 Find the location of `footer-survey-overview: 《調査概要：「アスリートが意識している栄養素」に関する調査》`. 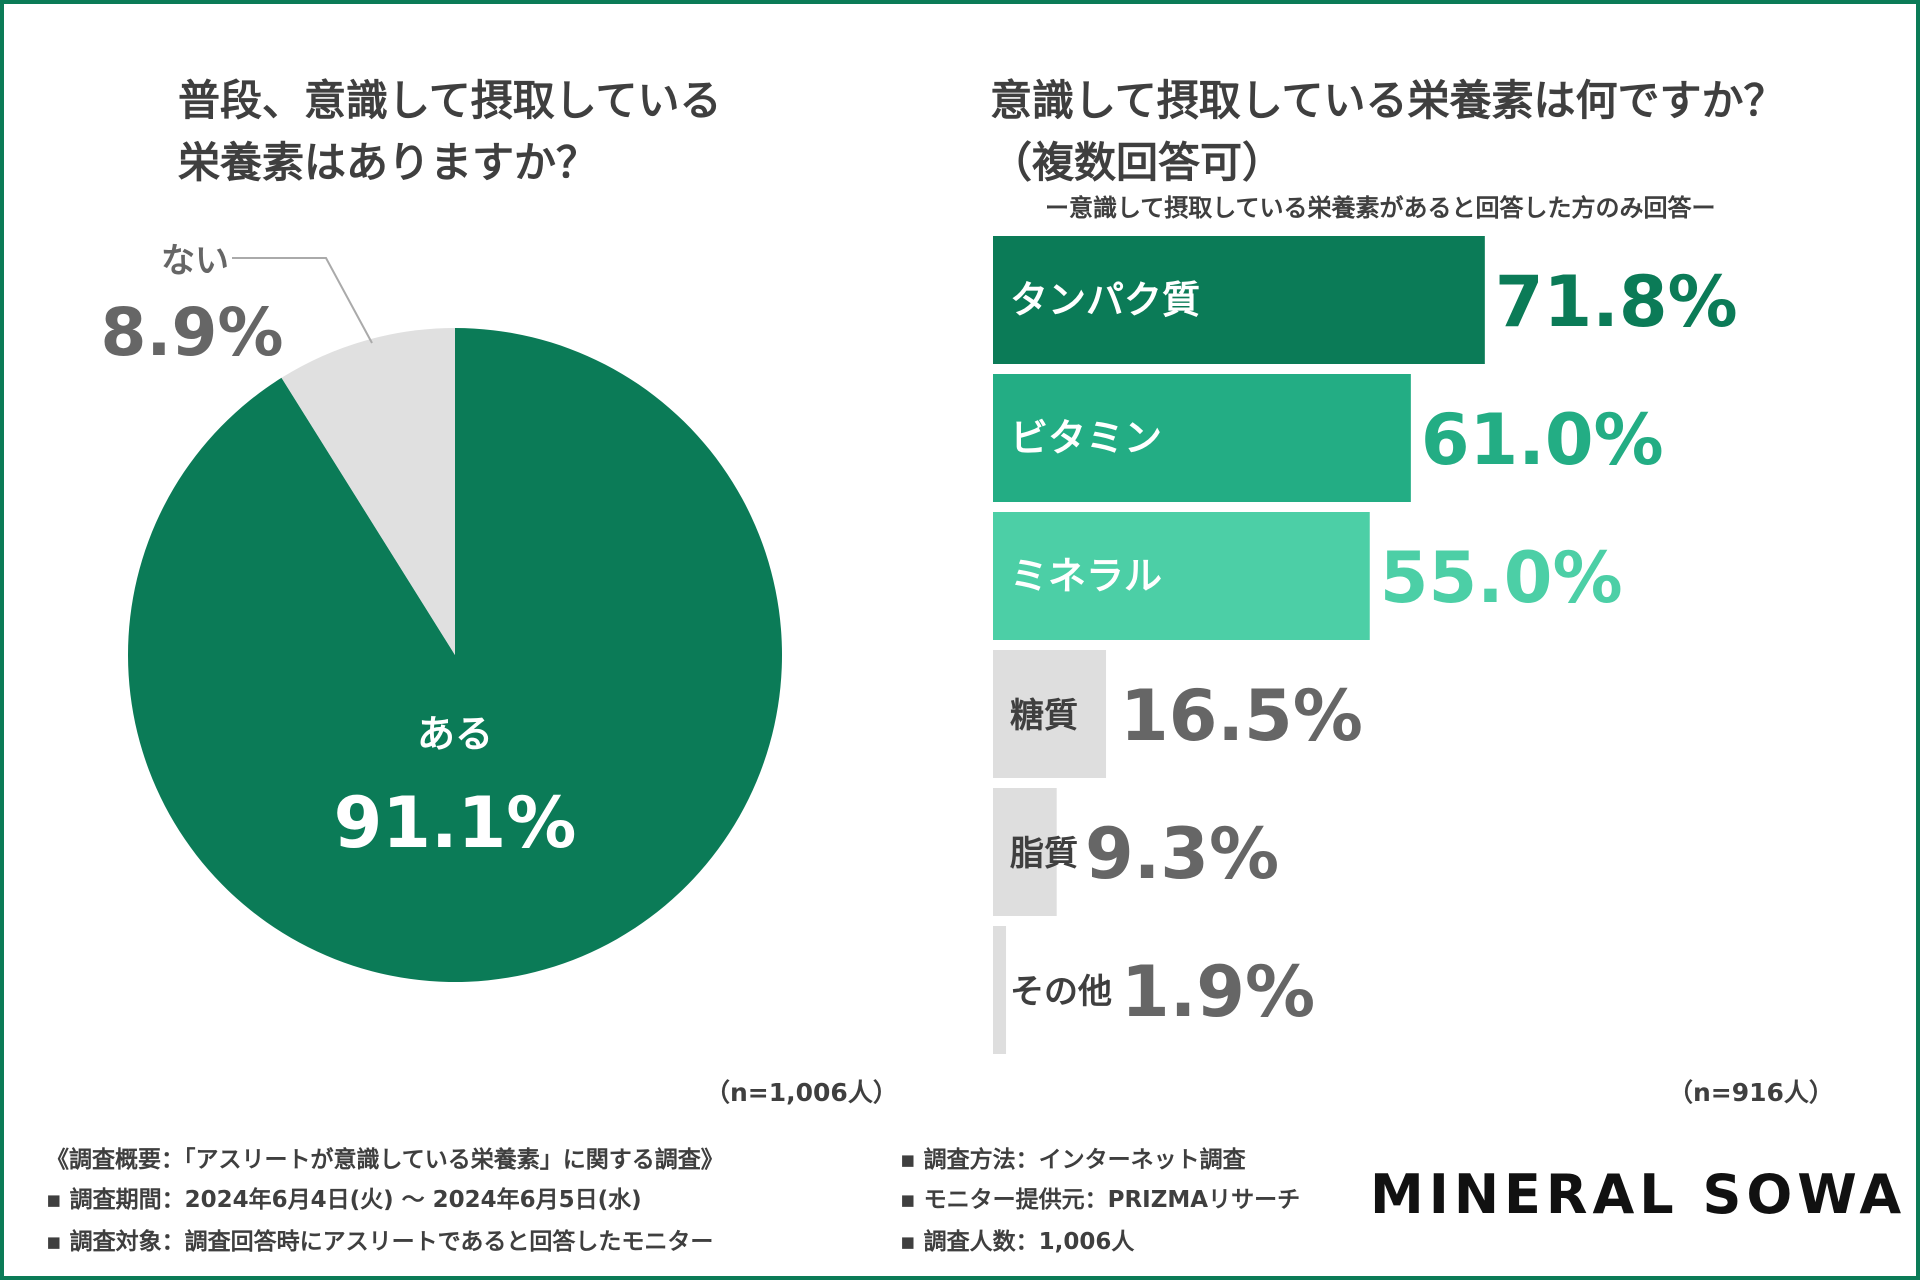

footer-survey-overview: 《調査概要：「アスリートが意識している栄養素」に関する調査》 is located at coordinates (385, 1160).